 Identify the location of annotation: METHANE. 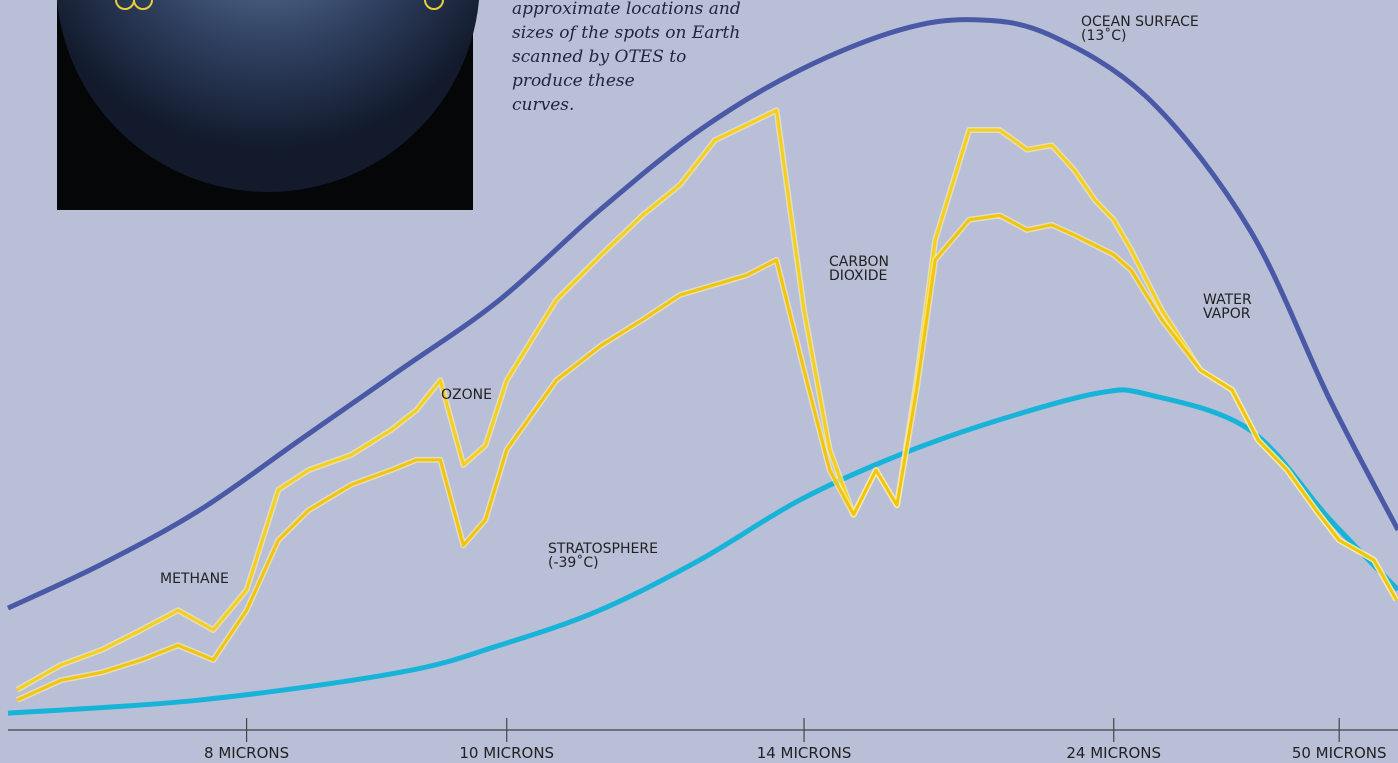
(194, 579).